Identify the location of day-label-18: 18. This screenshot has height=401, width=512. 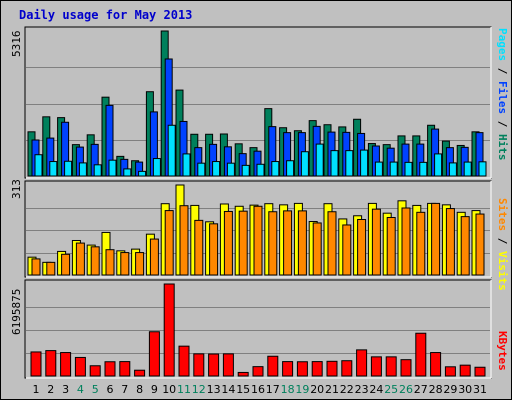
(288, 389).